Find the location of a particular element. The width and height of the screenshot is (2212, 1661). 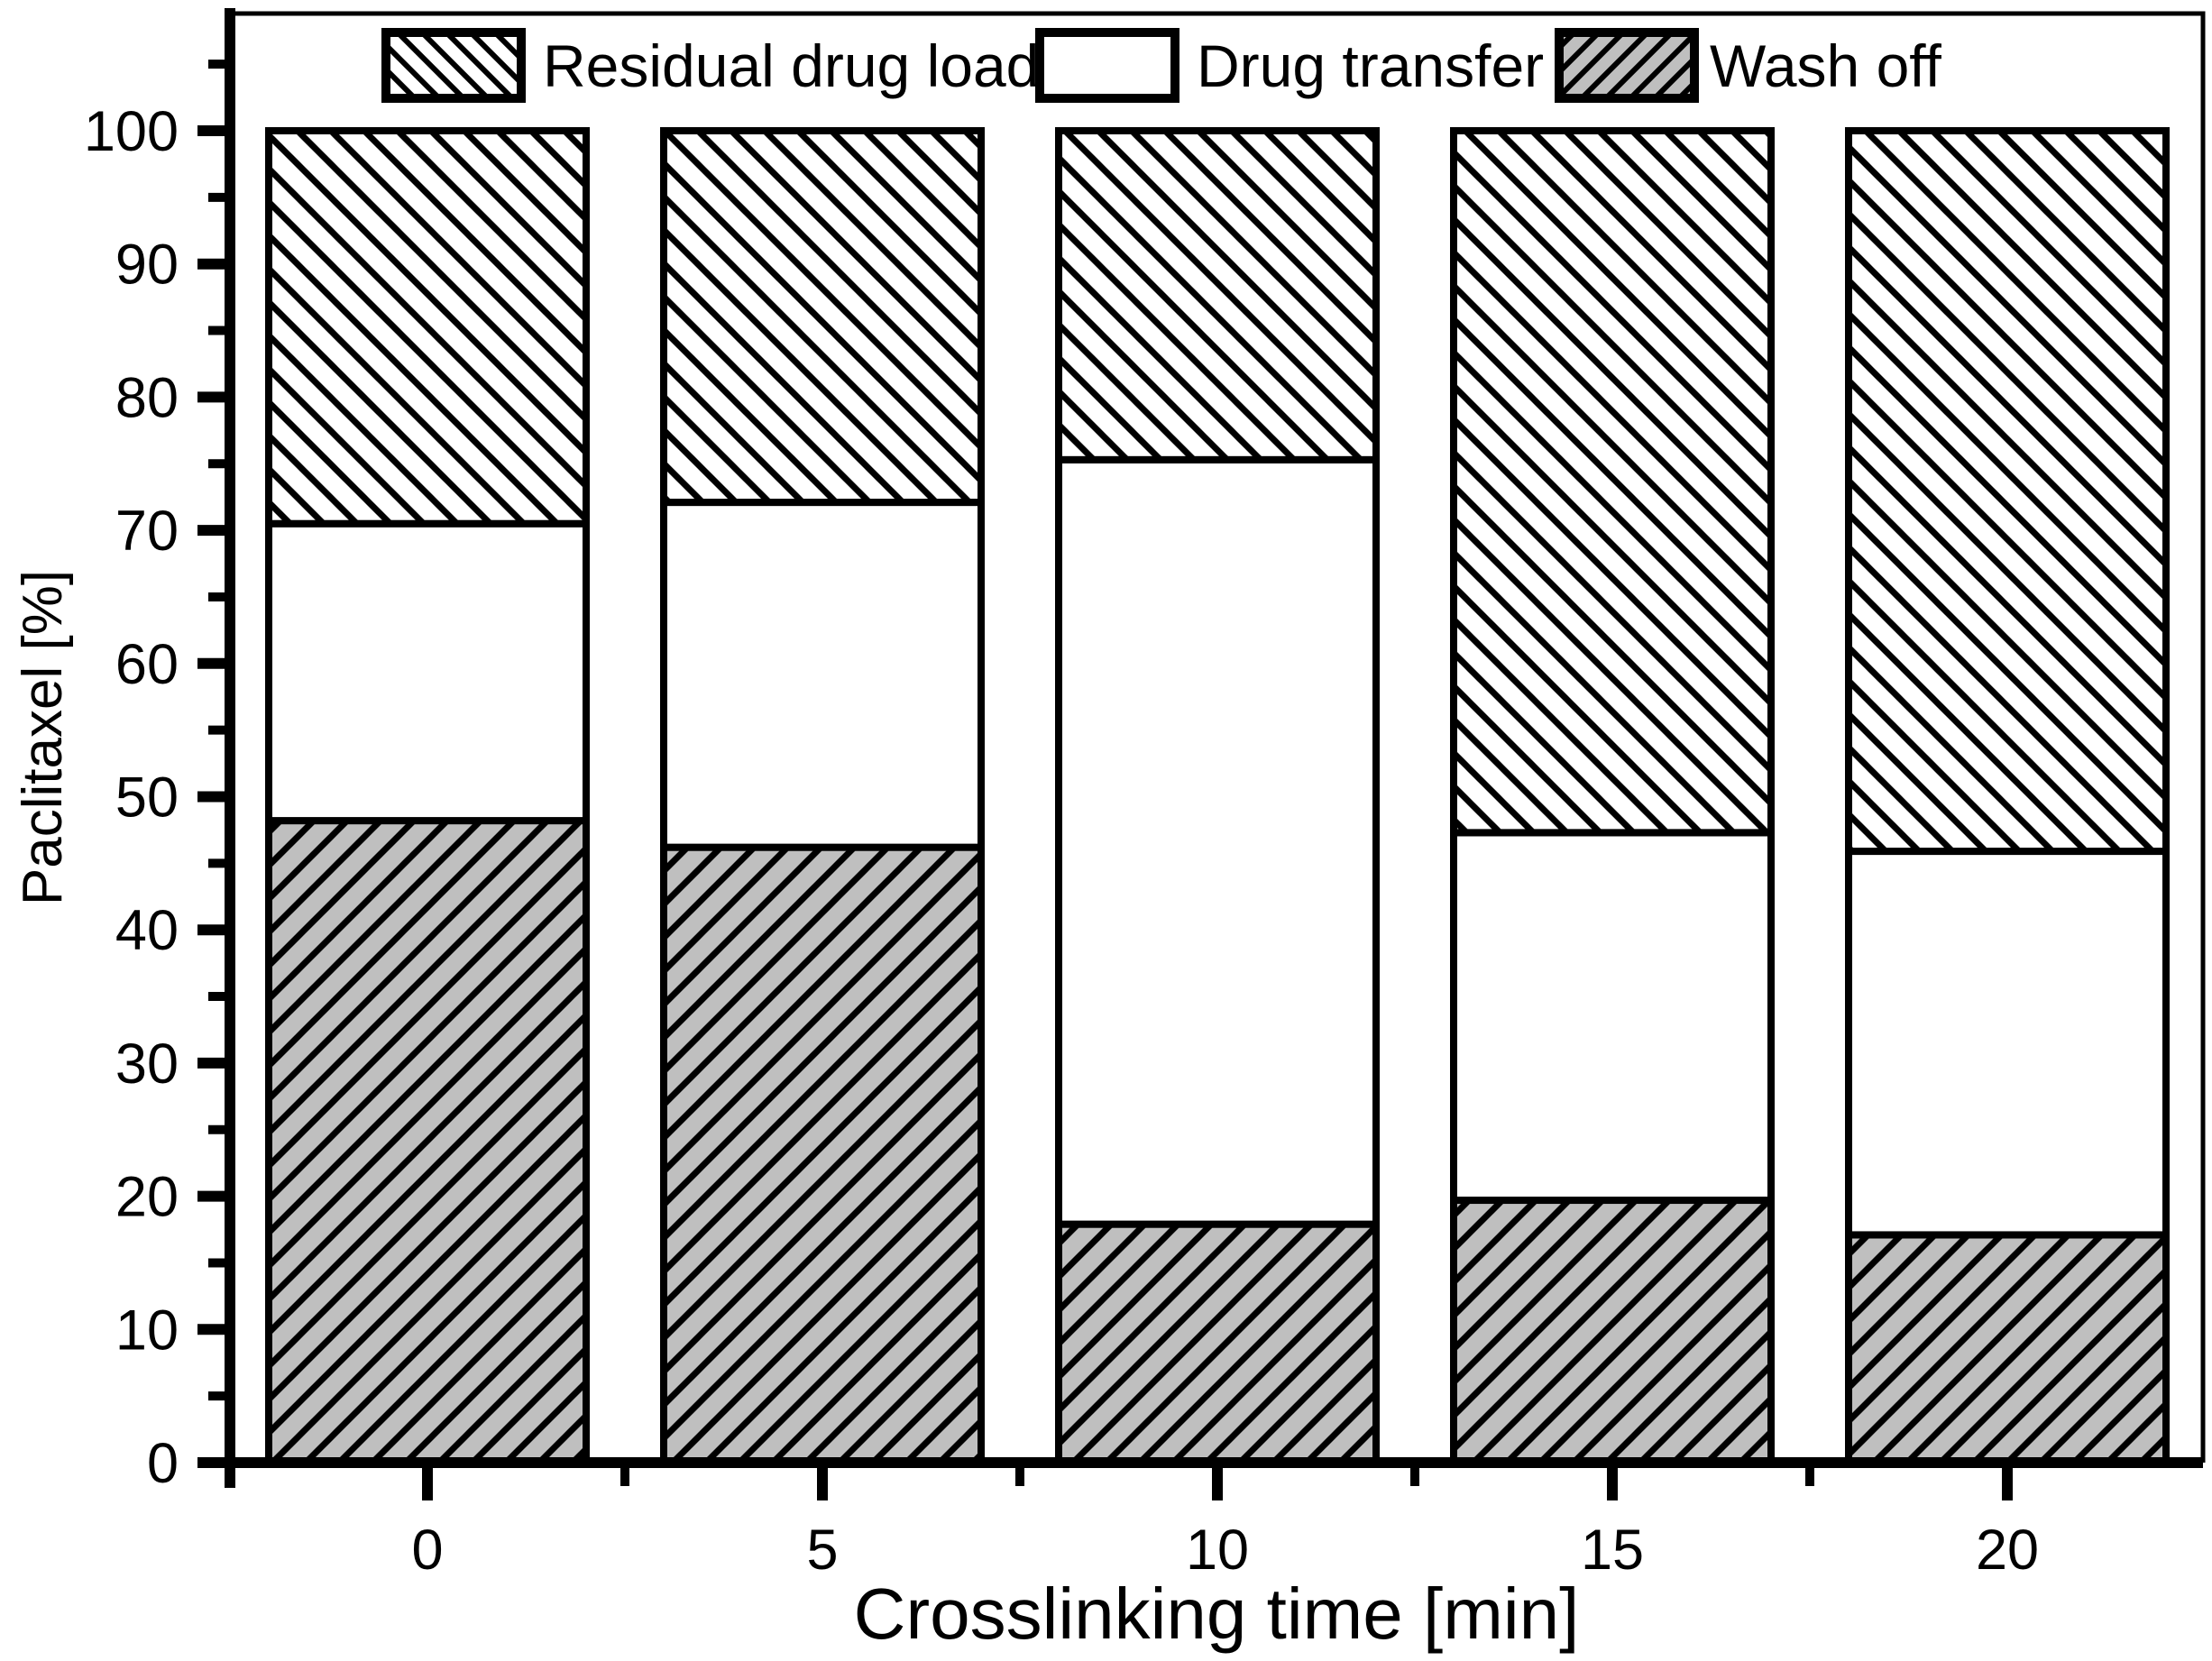

y-tick-label: 60 is located at coordinates (147, 664).